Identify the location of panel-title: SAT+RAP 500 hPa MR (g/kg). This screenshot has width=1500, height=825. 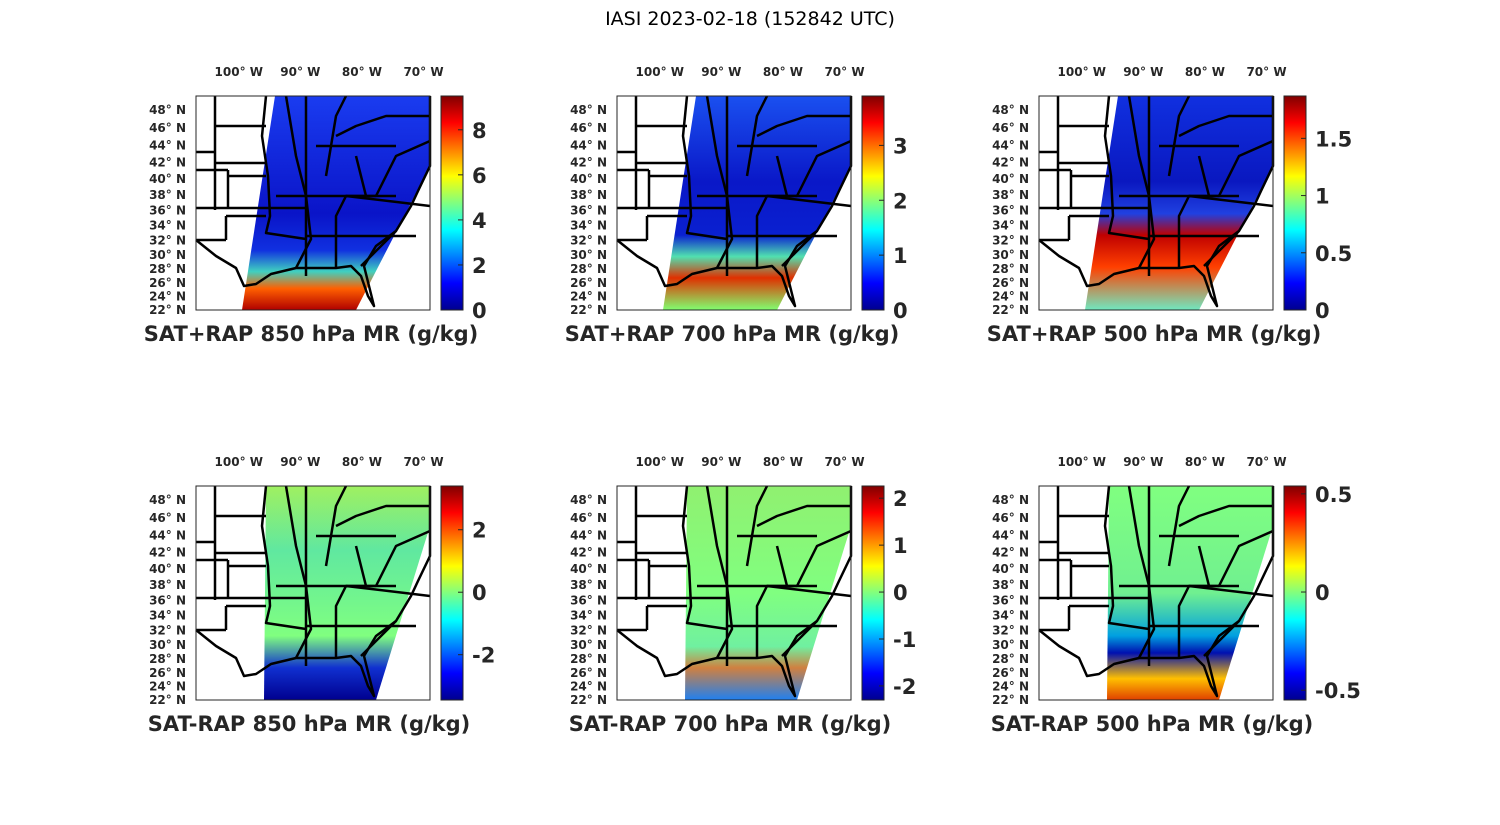
(1154, 334).